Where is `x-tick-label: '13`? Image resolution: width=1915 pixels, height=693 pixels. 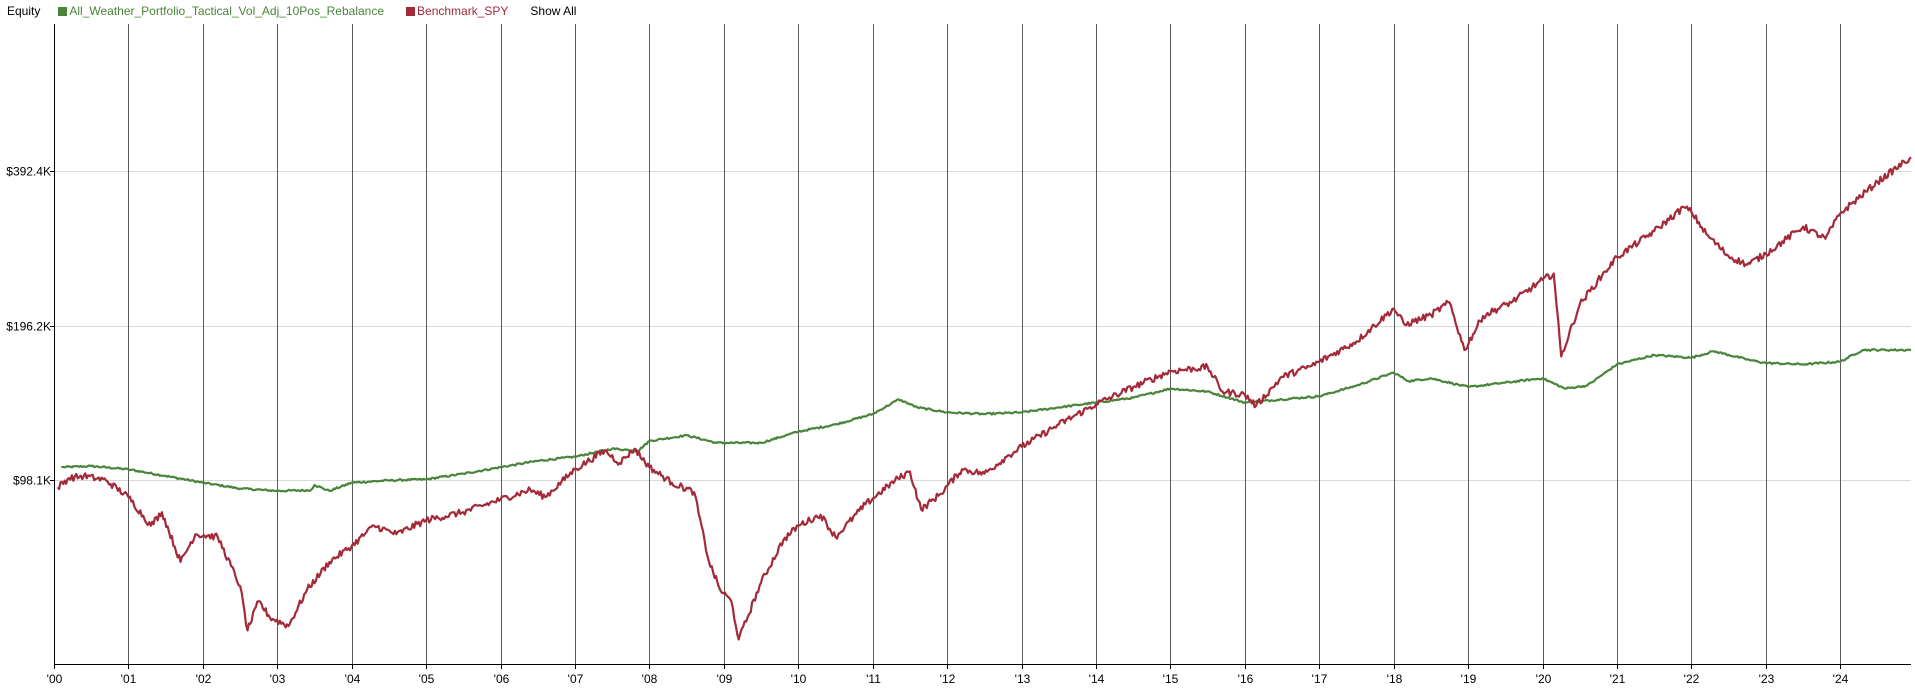 x-tick-label: '13 is located at coordinates (1023, 679).